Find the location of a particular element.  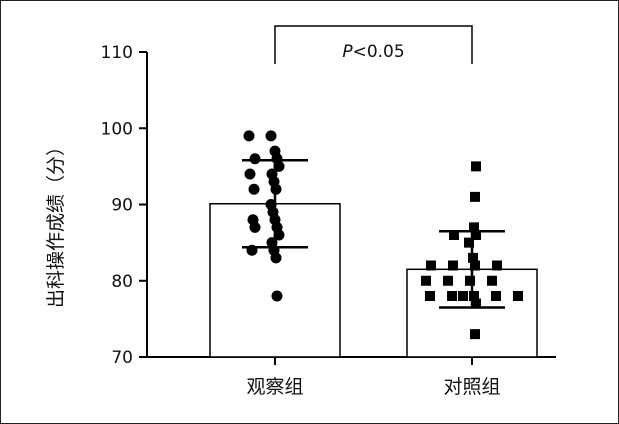

category-label: 观察组 is located at coordinates (274, 387).